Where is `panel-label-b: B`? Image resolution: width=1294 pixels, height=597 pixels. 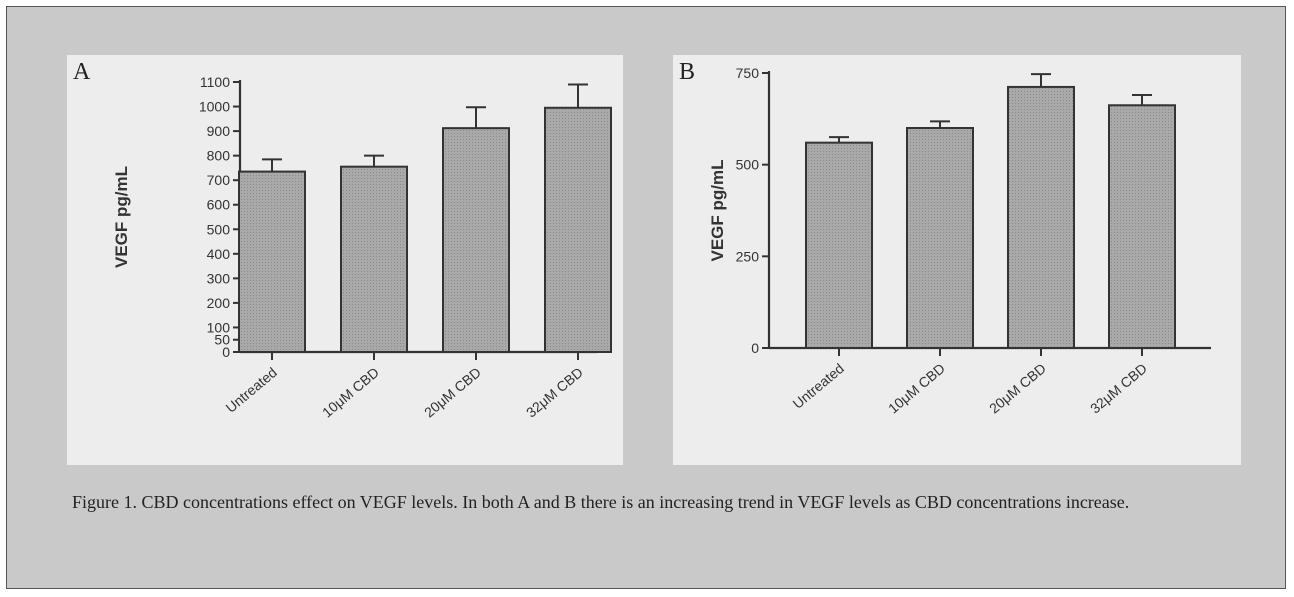 panel-label-b: B is located at coordinates (687, 72).